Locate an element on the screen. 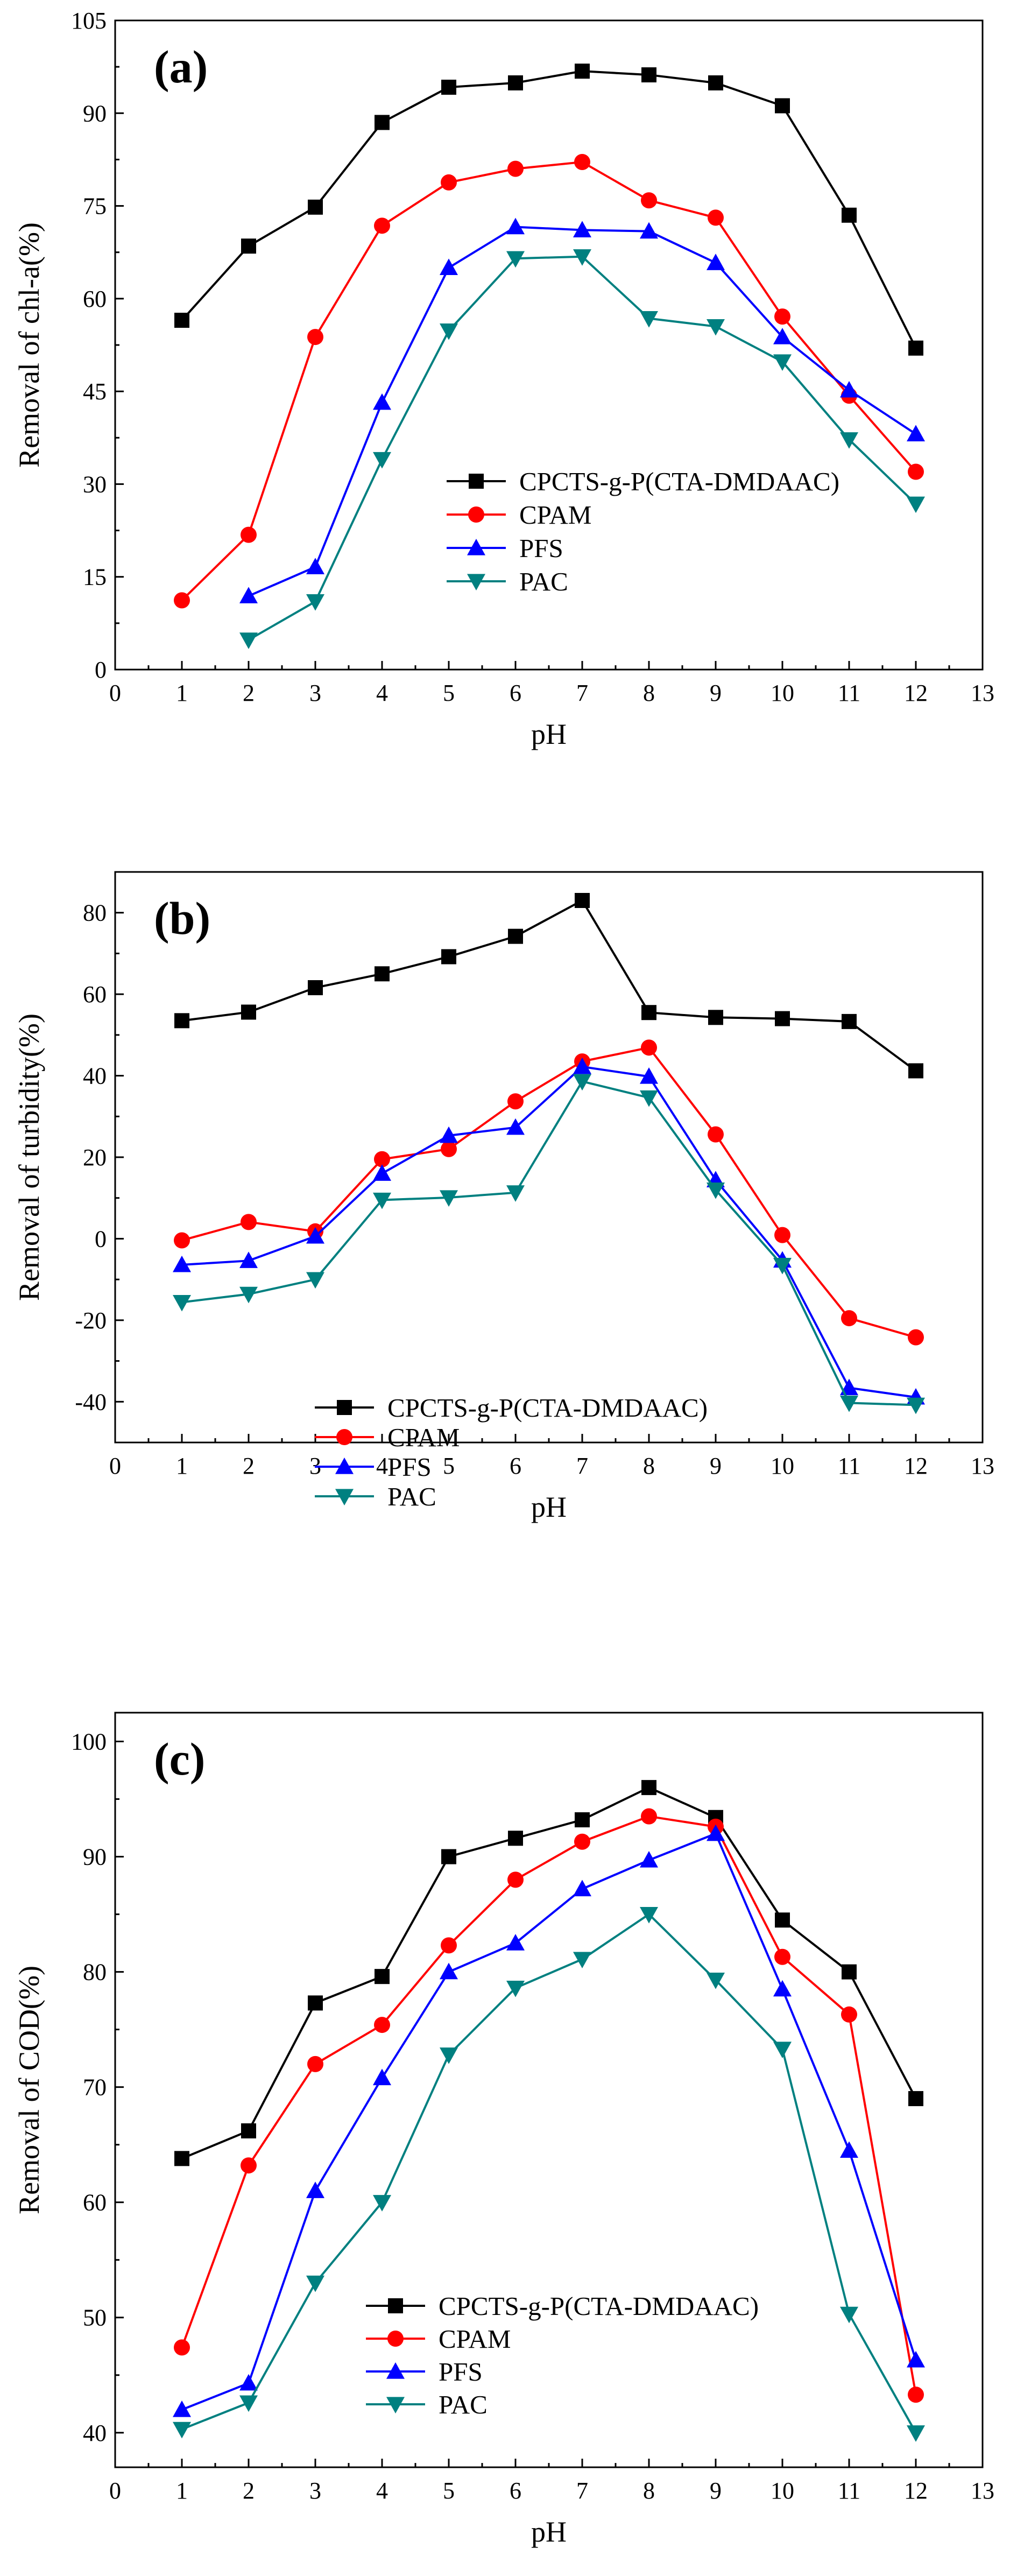 The image size is (1010, 2576). legend-label: CPAM is located at coordinates (555, 515).